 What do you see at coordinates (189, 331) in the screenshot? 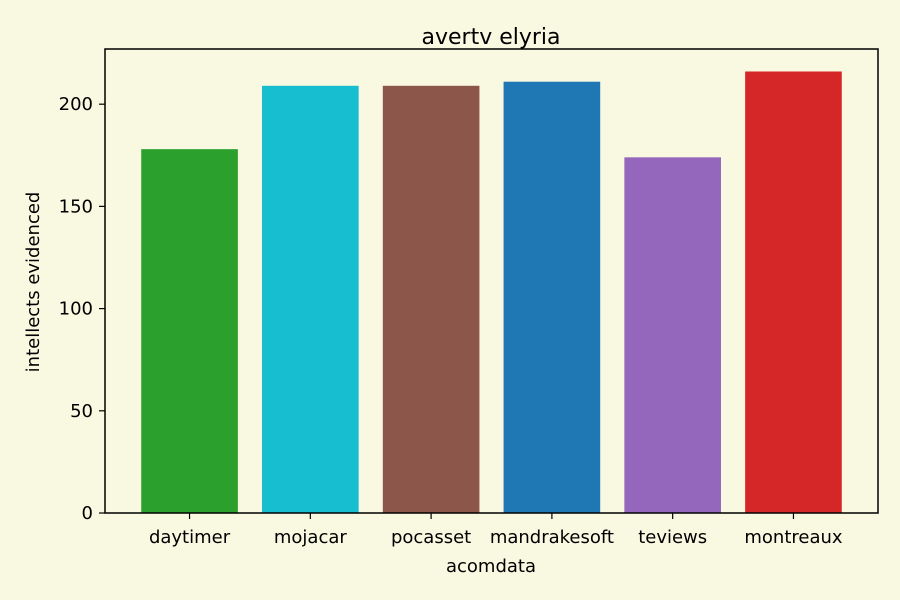
I see `bar-daytimer` at bounding box center [189, 331].